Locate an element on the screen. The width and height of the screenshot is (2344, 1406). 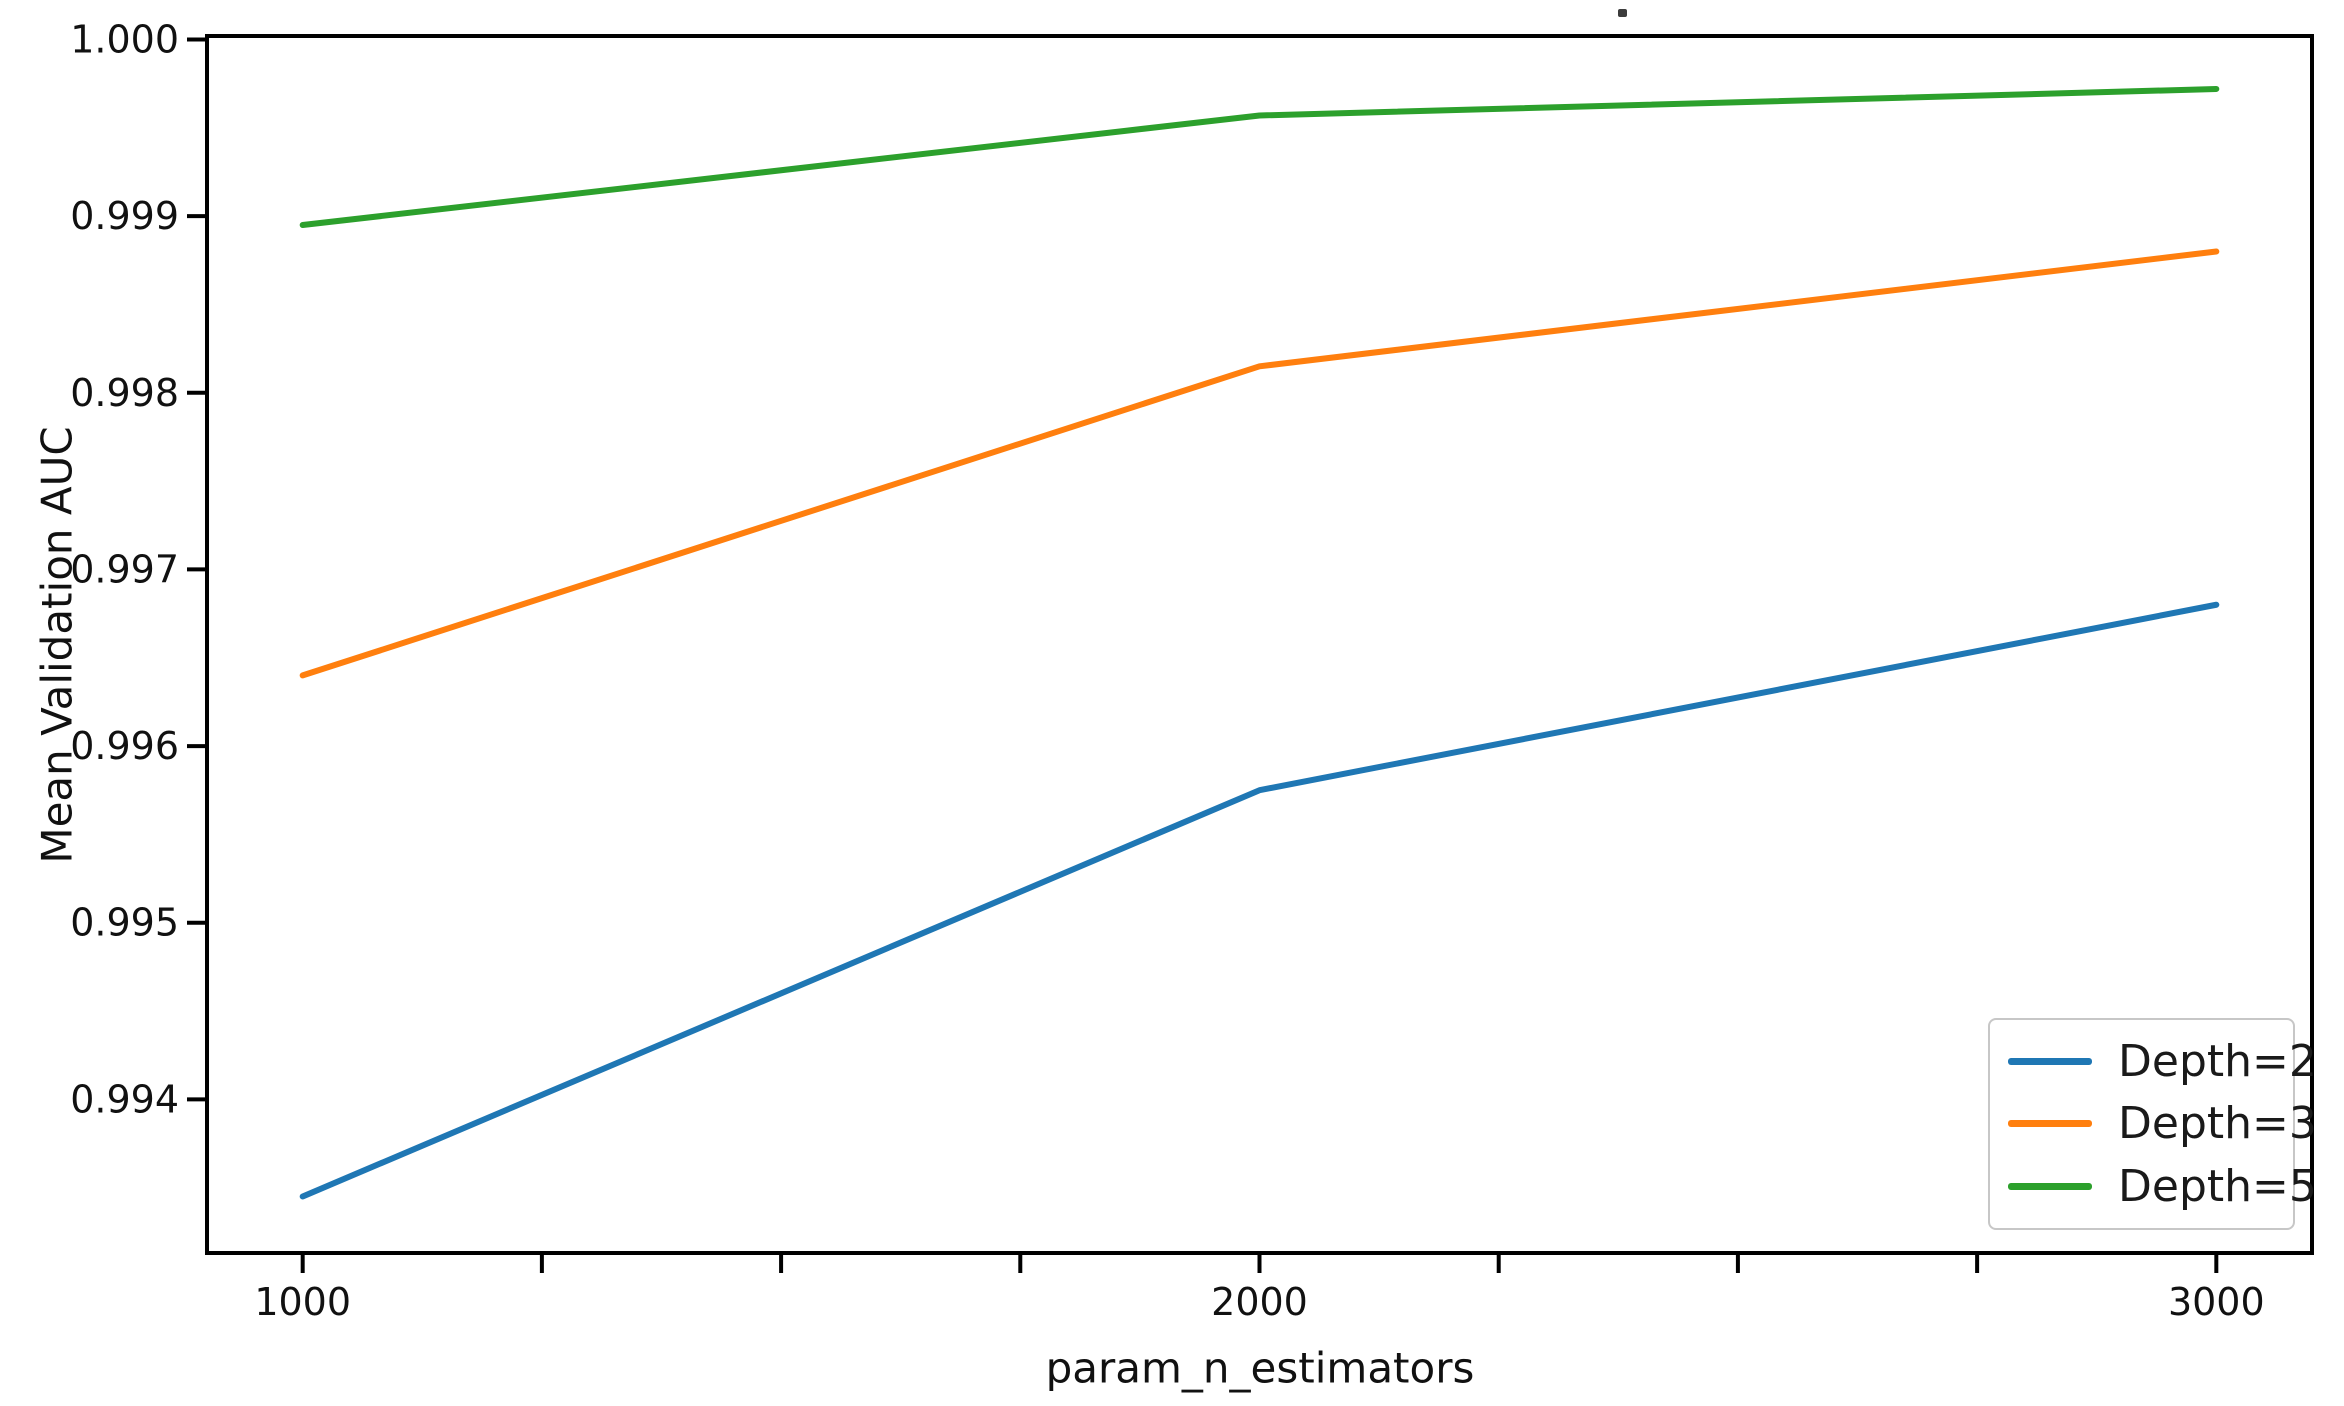
y-axis-label: Mean Validation AUC is located at coordinates (57, 645).